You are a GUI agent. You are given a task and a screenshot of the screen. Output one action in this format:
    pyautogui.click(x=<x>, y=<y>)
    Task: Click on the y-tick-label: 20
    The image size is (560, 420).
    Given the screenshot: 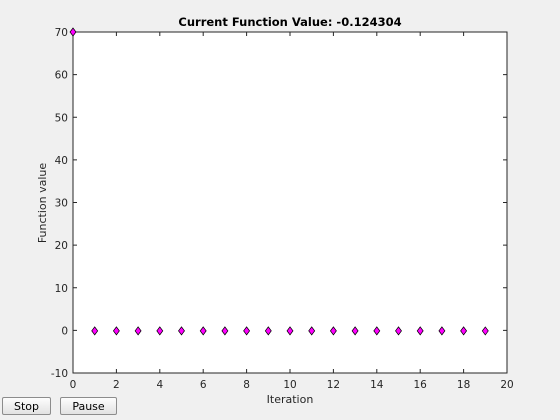 What is the action you would take?
    pyautogui.click(x=61, y=246)
    